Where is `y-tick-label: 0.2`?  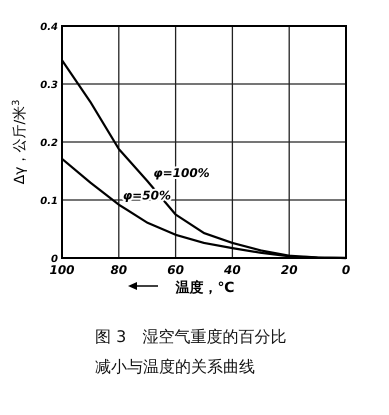
y-tick-label: 0.2 is located at coordinates (49, 143).